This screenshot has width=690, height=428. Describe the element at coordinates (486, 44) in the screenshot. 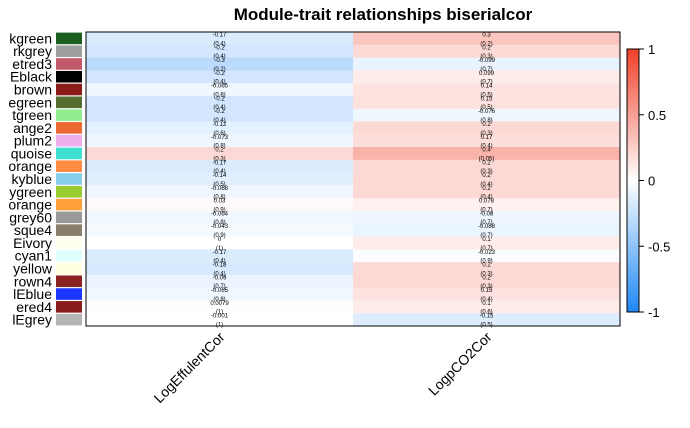

I see `cell-pvalue-label: (0.2)` at that location.